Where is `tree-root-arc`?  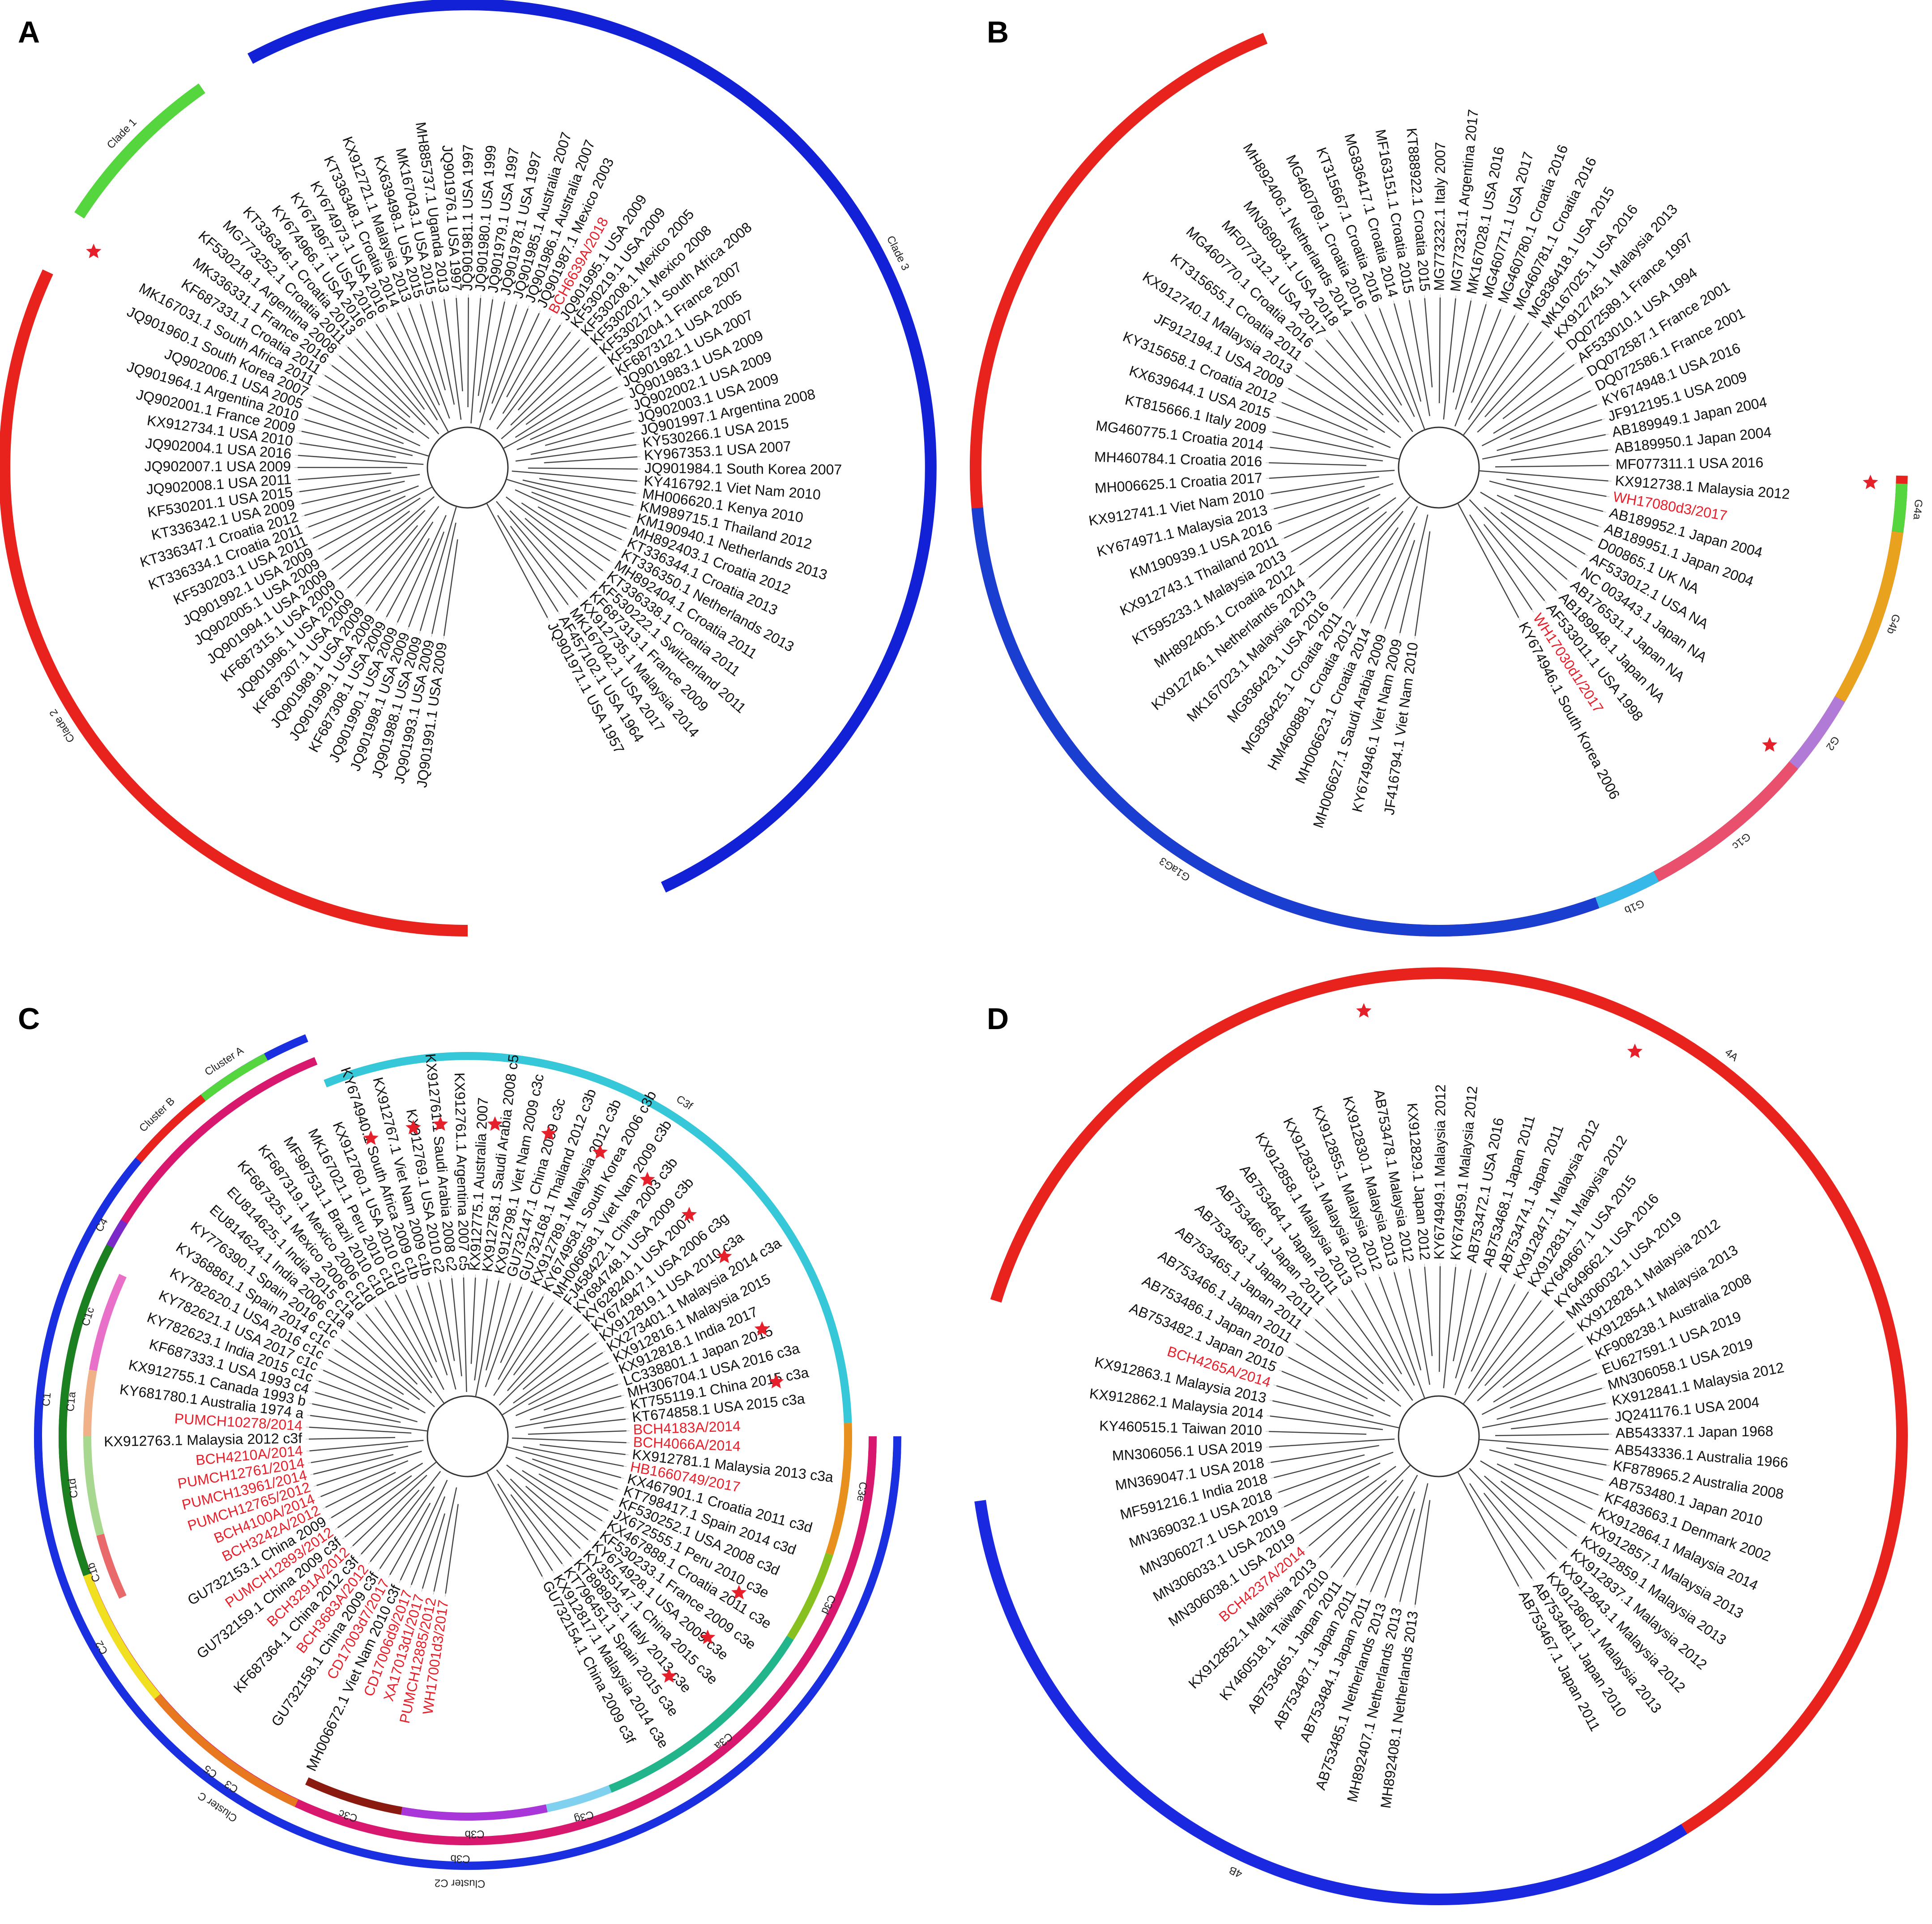 tree-root-arc is located at coordinates (1439, 1436).